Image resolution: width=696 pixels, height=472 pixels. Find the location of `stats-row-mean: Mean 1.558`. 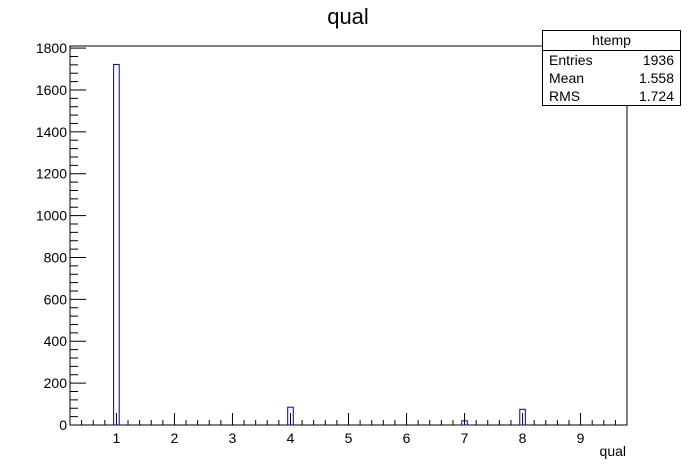

stats-row-mean: Mean 1.558 is located at coordinates (611, 78).